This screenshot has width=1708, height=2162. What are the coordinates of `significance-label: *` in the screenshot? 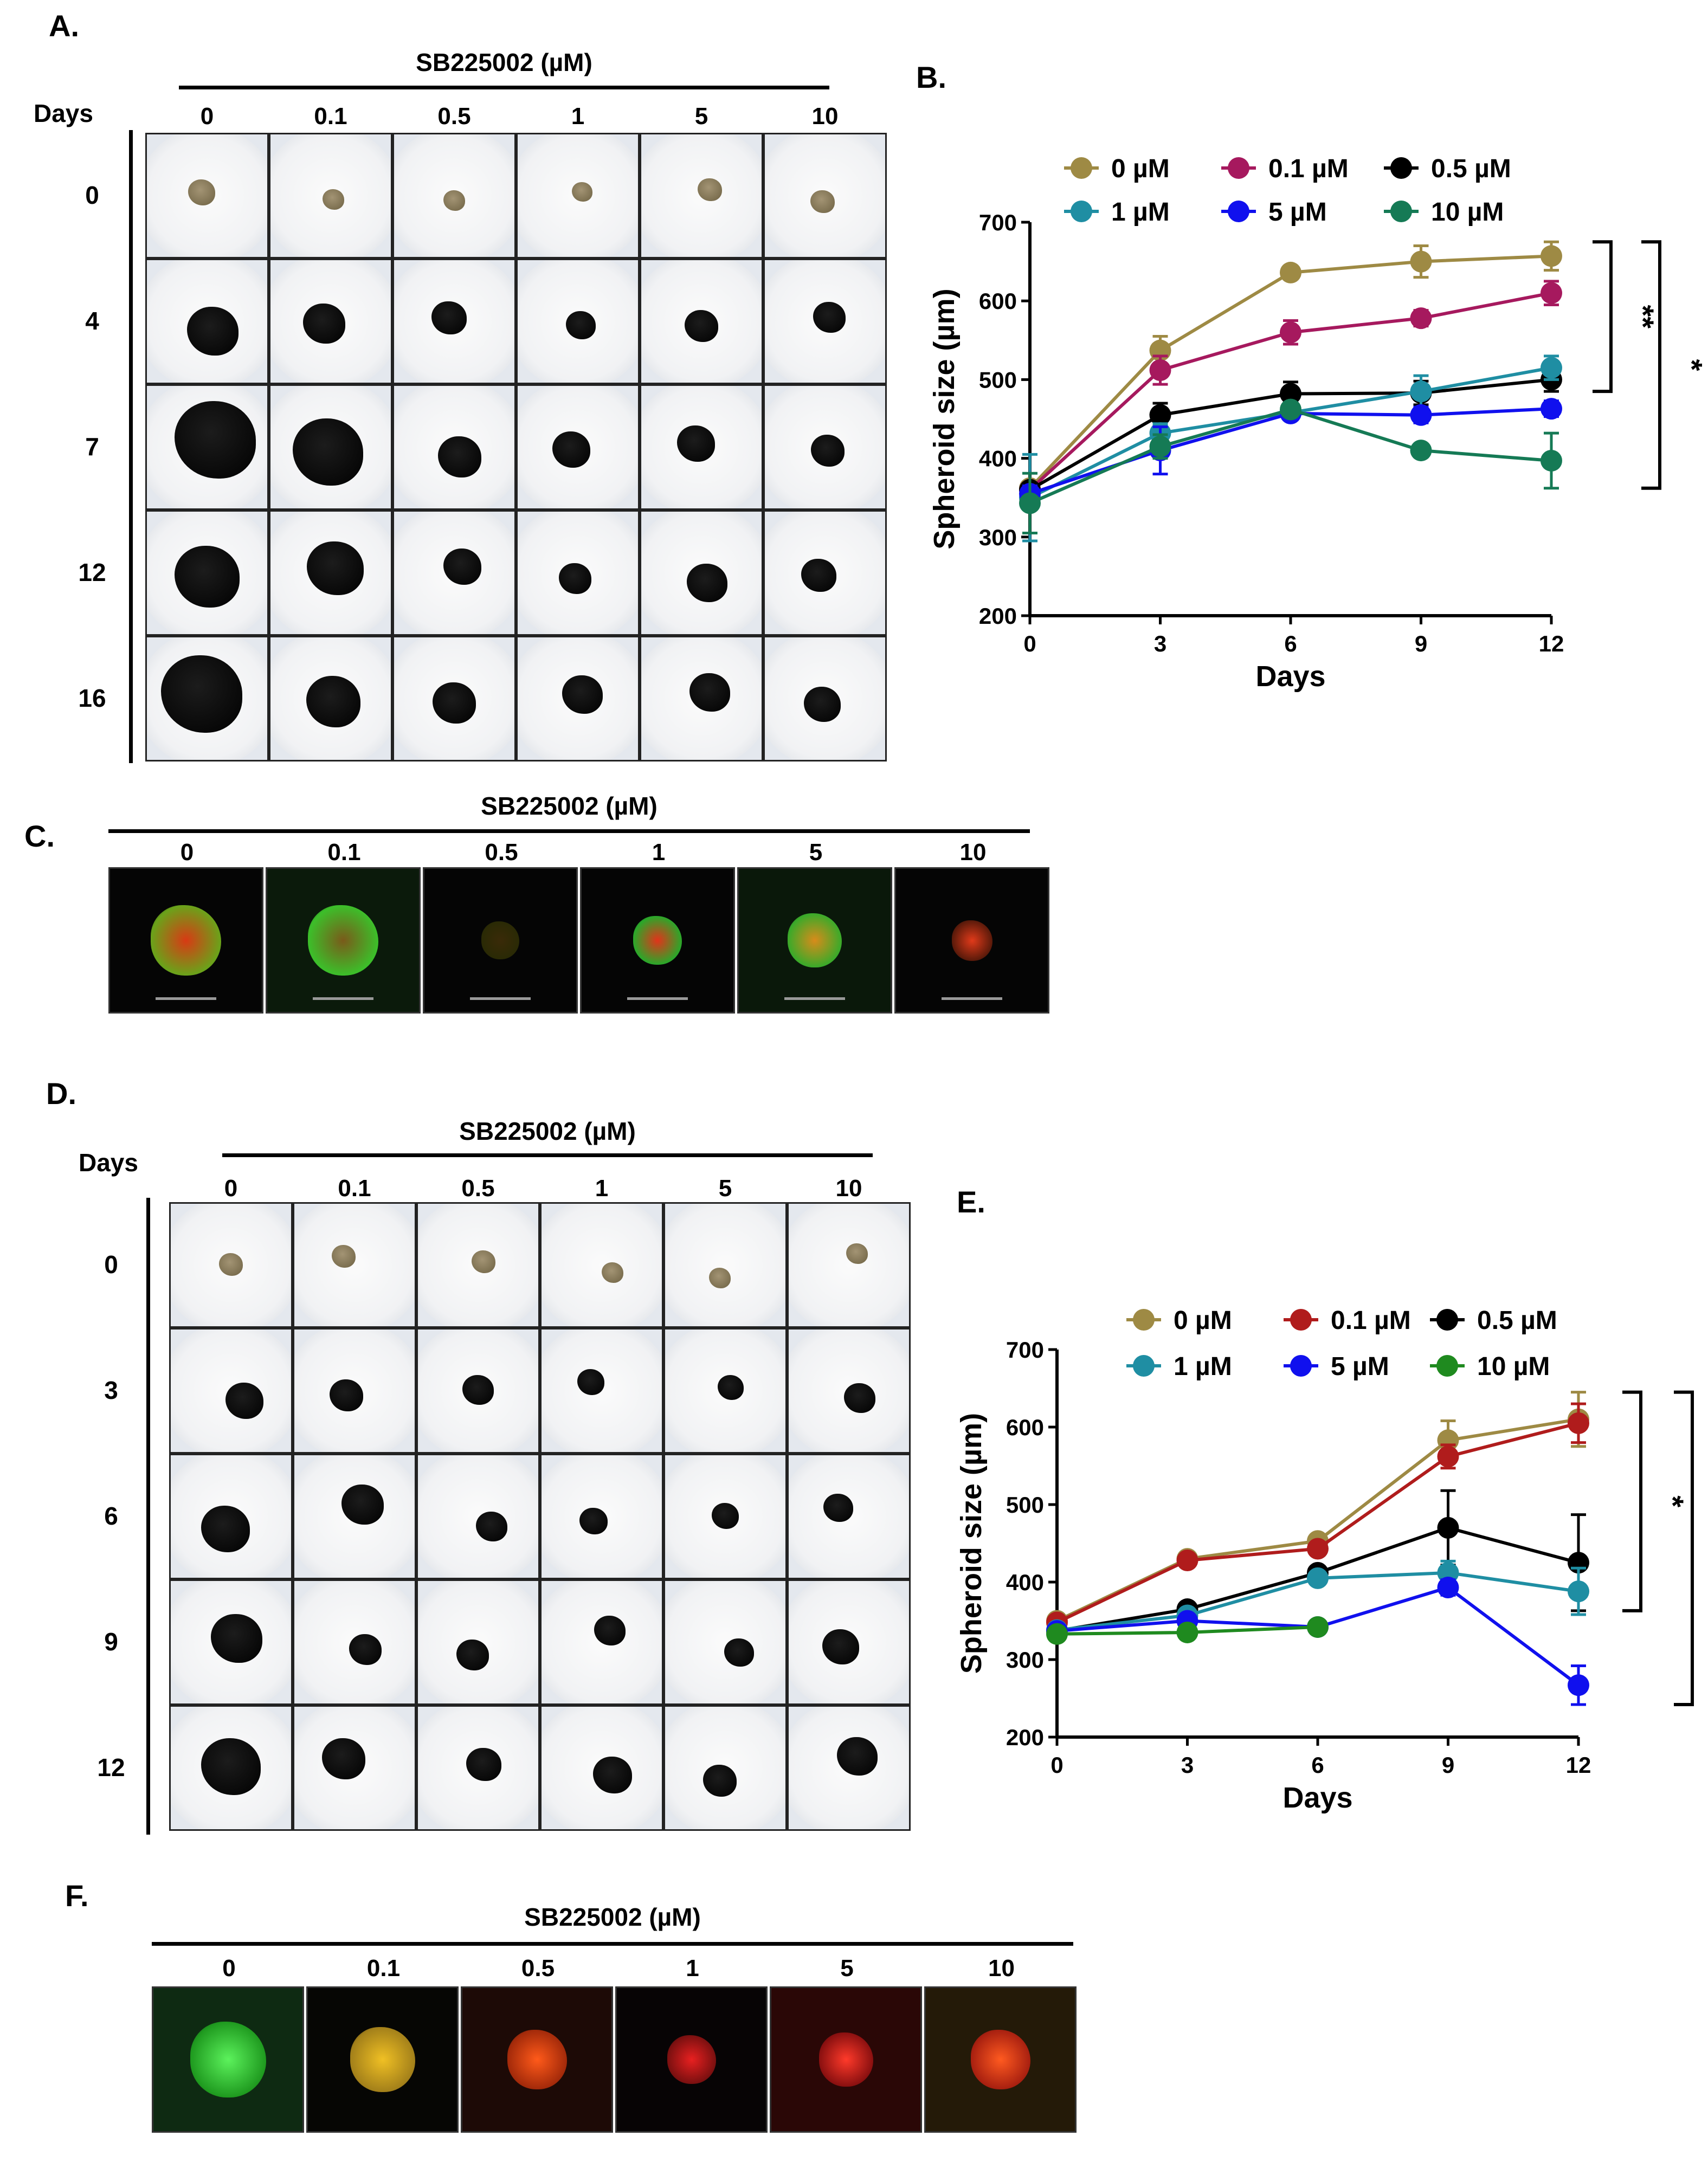 It's located at (1673, 1501).